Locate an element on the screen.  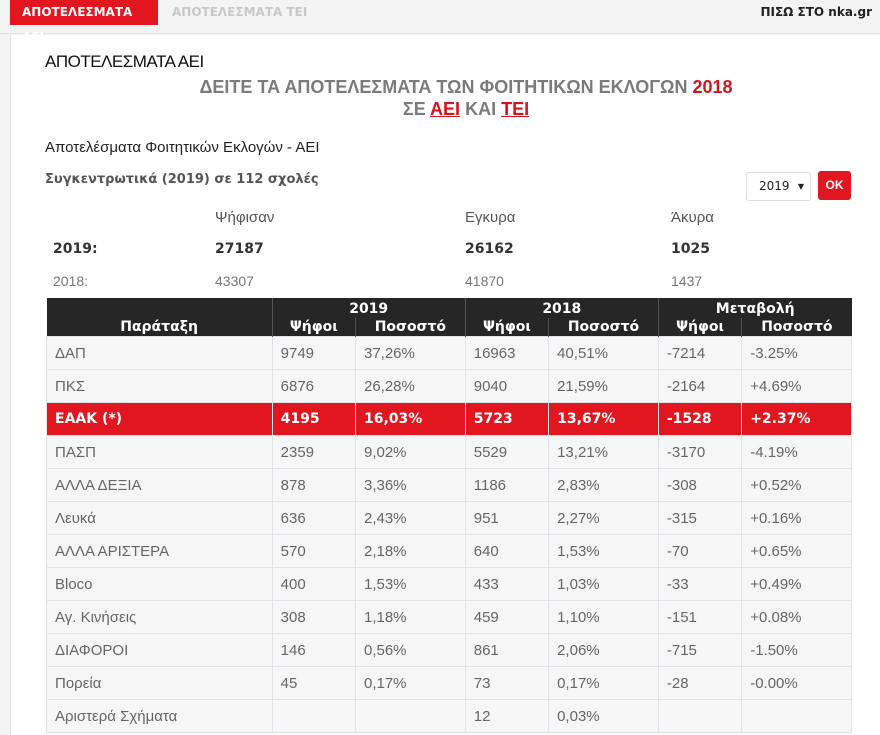
summary-voted: 27187 is located at coordinates (239, 249).